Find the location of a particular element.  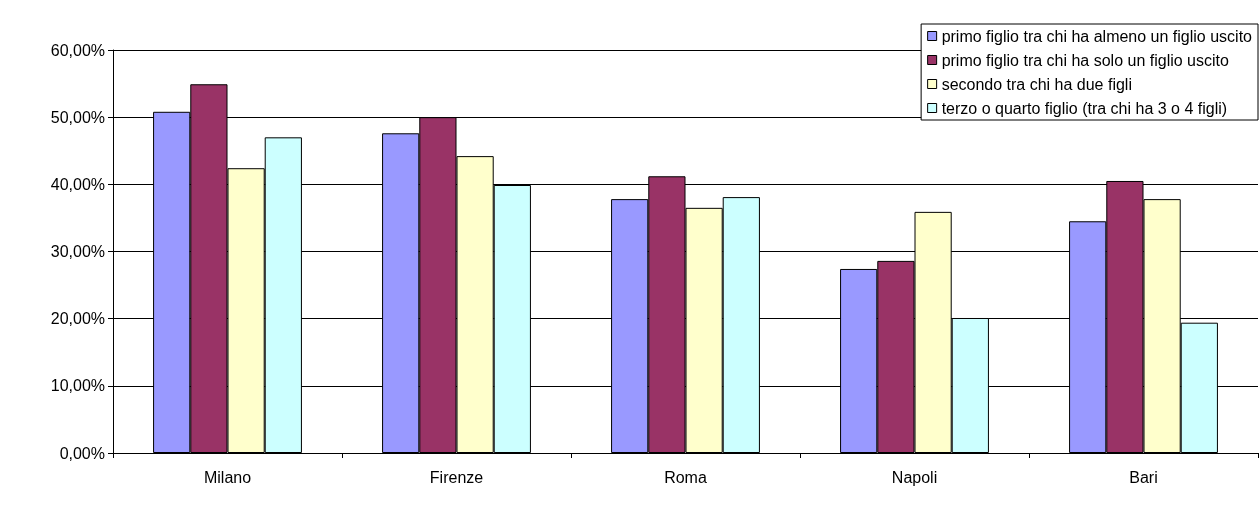

legend-label: secondo tra chi ha due figli is located at coordinates (1036, 84).